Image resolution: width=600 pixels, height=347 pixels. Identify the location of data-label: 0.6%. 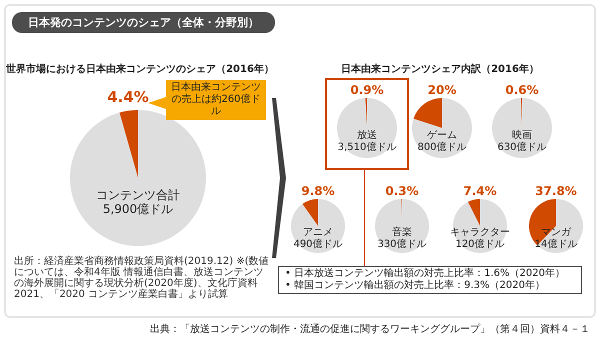
(522, 90).